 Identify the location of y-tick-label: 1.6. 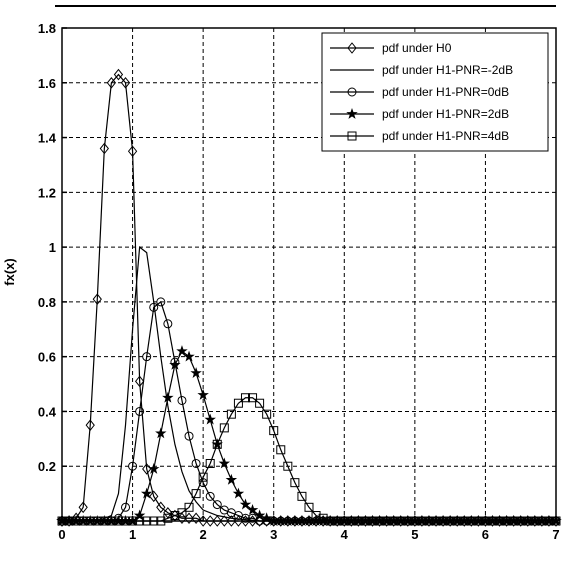
(47, 83).